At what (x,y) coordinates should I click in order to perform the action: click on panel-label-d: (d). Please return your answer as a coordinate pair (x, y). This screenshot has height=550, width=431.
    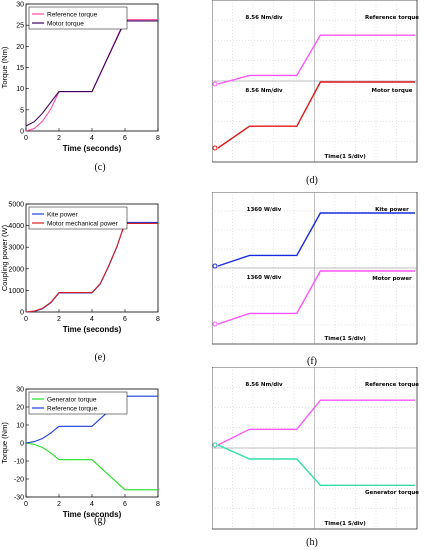
    Looking at the image, I should click on (312, 180).